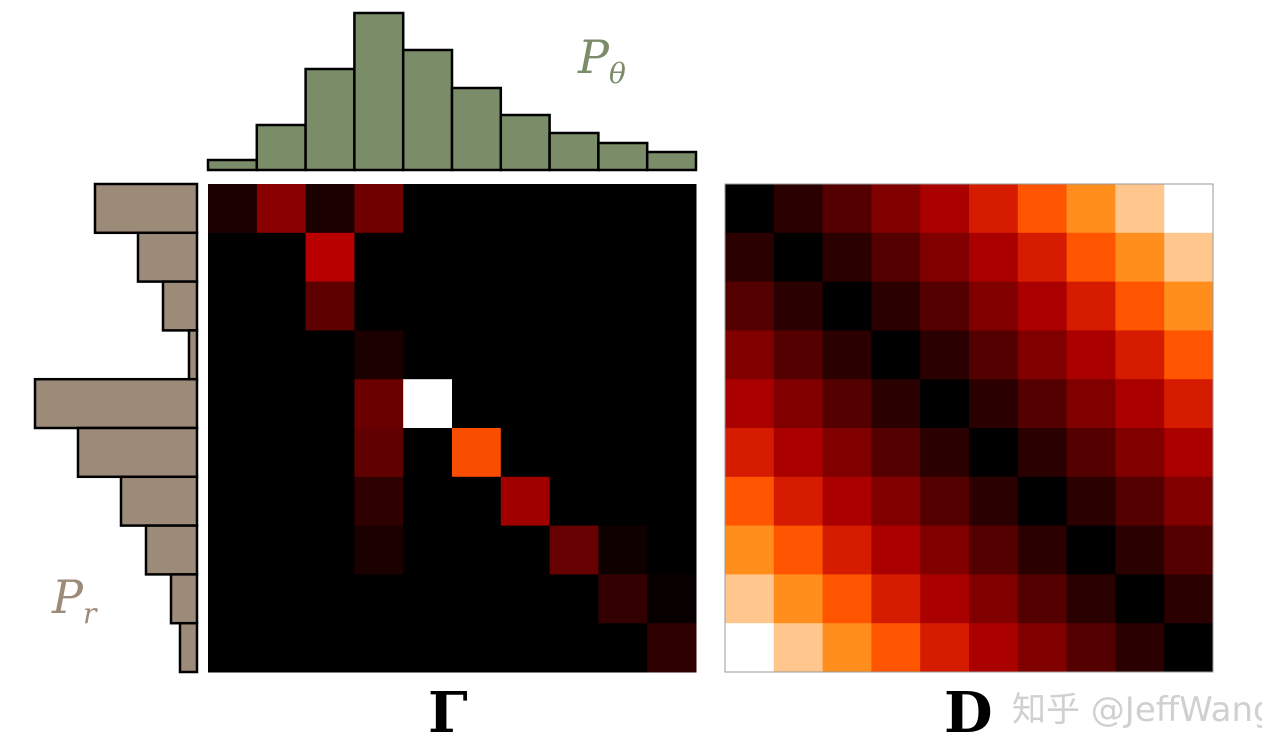  Describe the element at coordinates (593, 57) in the screenshot. I see `p-theta-main: P` at that location.